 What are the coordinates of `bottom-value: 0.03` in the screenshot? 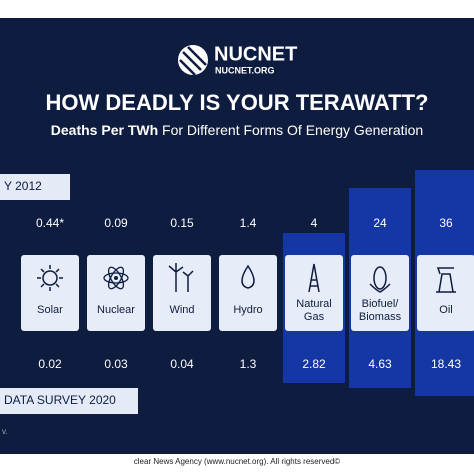 It's located at (116, 364).